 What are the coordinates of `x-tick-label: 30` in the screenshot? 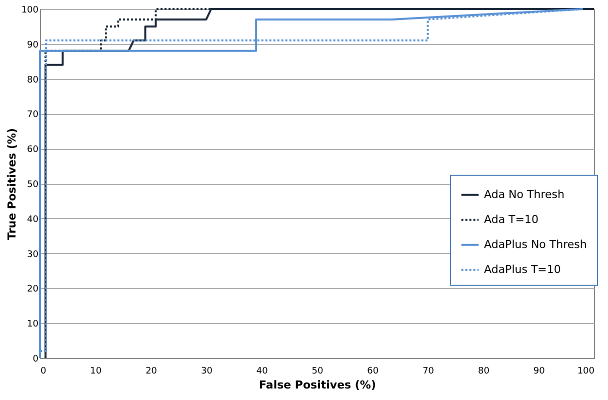 It's located at (206, 371).